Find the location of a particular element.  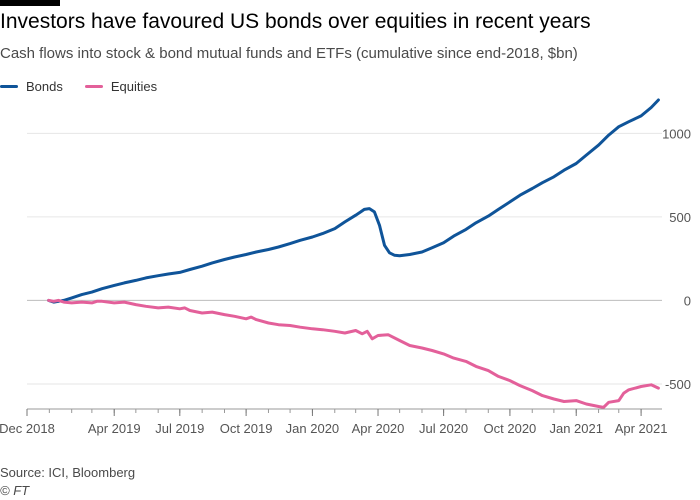

x-tick-label: Apr 2020 is located at coordinates (378, 428).